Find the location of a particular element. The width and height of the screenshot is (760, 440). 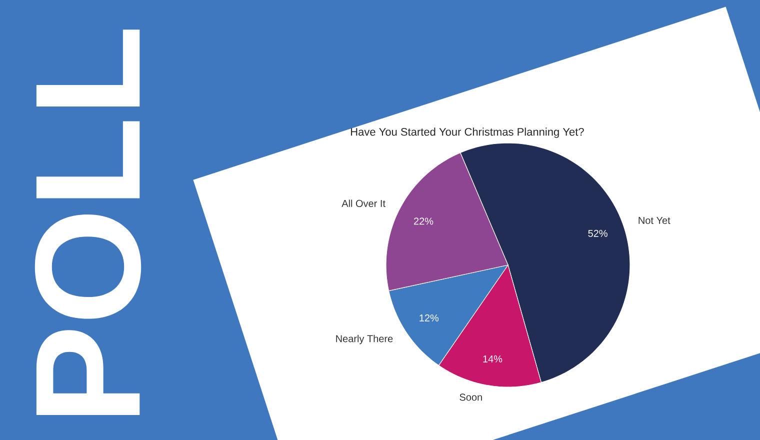

text: POLL is located at coordinates (88, 222).